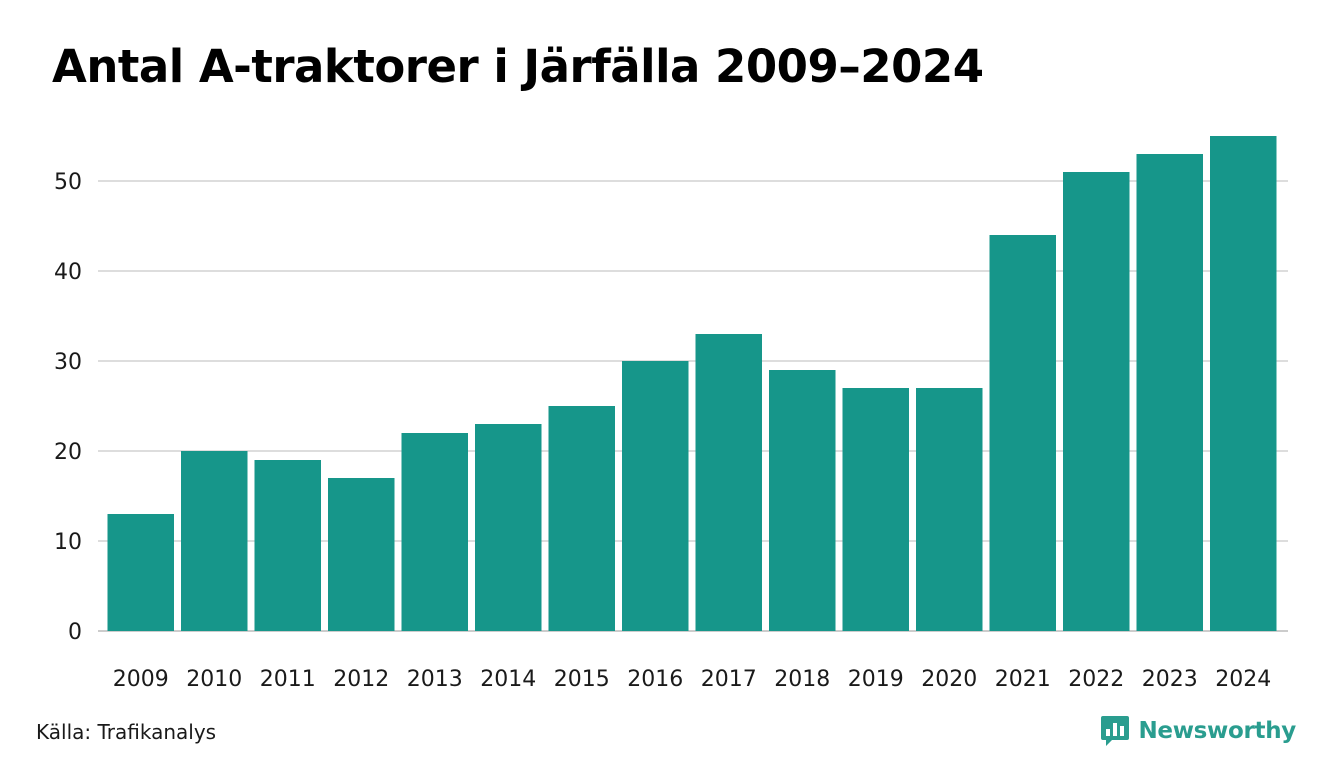 The width and height of the screenshot is (1340, 780). I want to click on source-note: Källa: Trafikanalys, so click(126, 732).